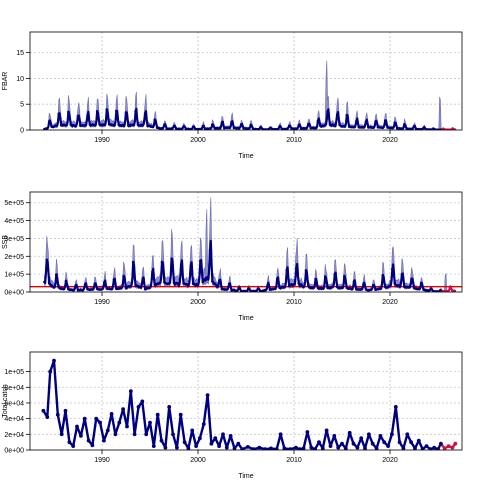  I want to click on y-tick-label: 5, so click(22, 105).